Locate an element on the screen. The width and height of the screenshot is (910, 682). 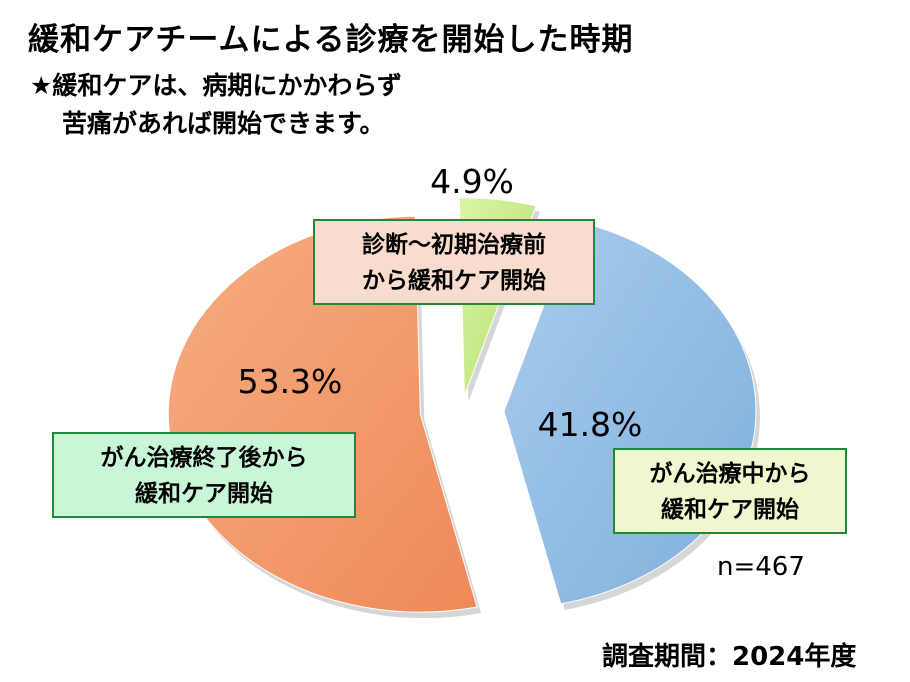
survey-period: 調査期間：2024年度 is located at coordinates (729, 657).